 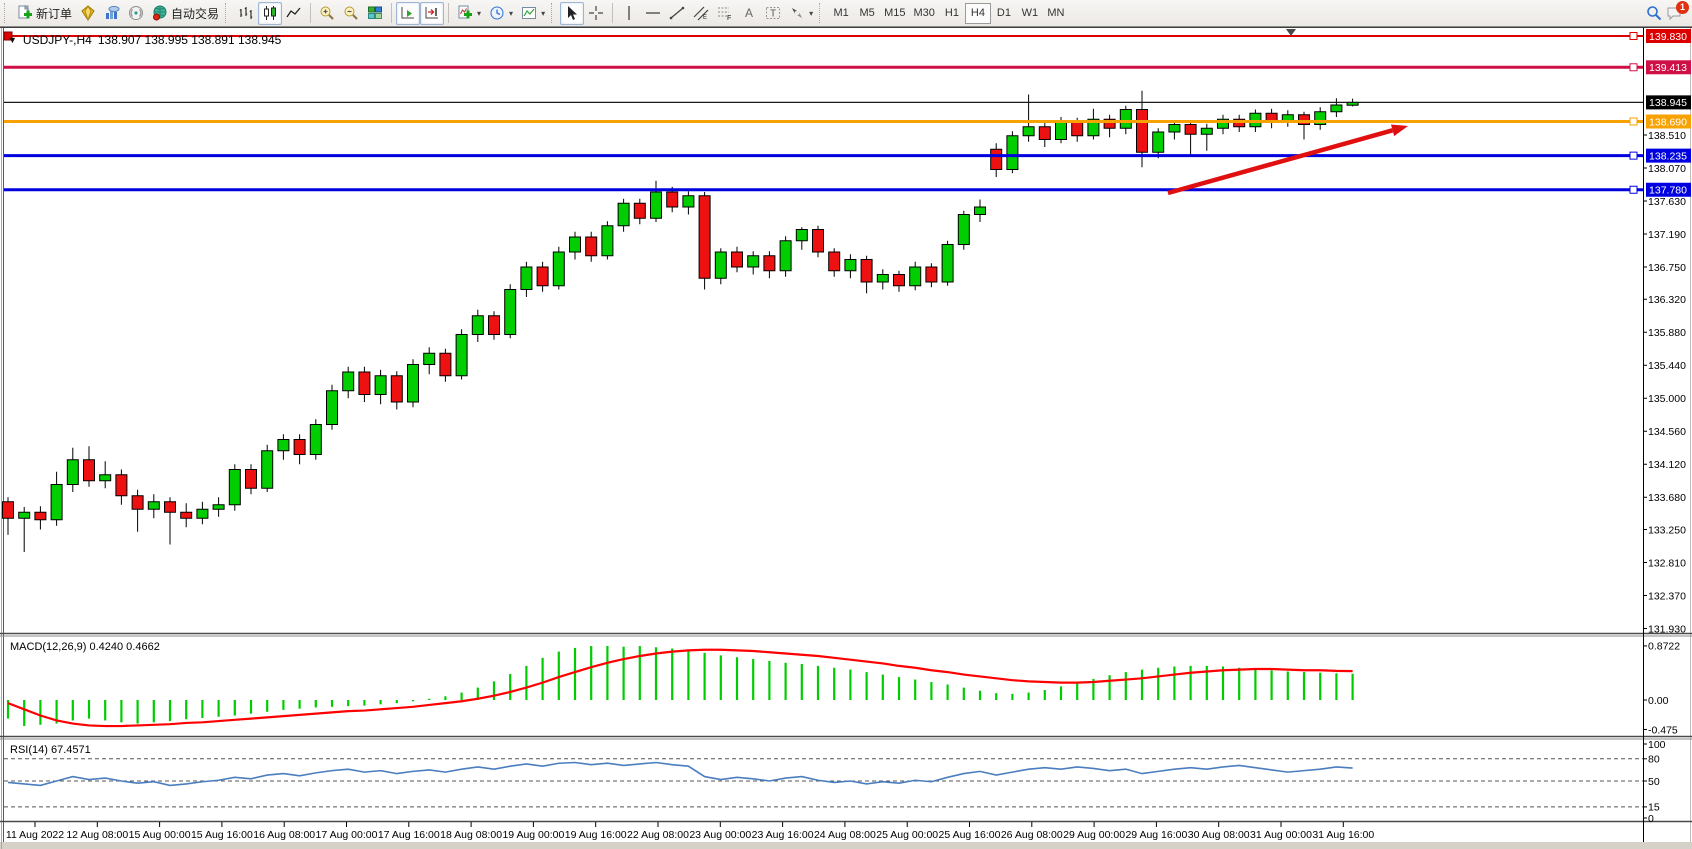 I want to click on dropdown-caret-icon: ▾, so click(x=811, y=13).